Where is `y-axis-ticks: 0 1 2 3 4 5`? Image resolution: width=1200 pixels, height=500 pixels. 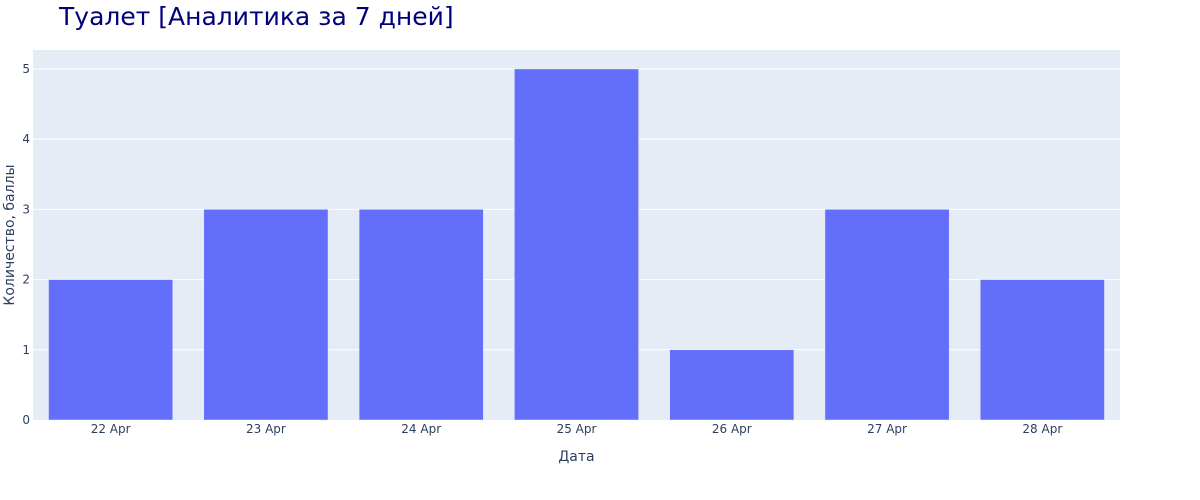 y-axis-ticks: 0 1 2 3 4 5 is located at coordinates (26, 244).